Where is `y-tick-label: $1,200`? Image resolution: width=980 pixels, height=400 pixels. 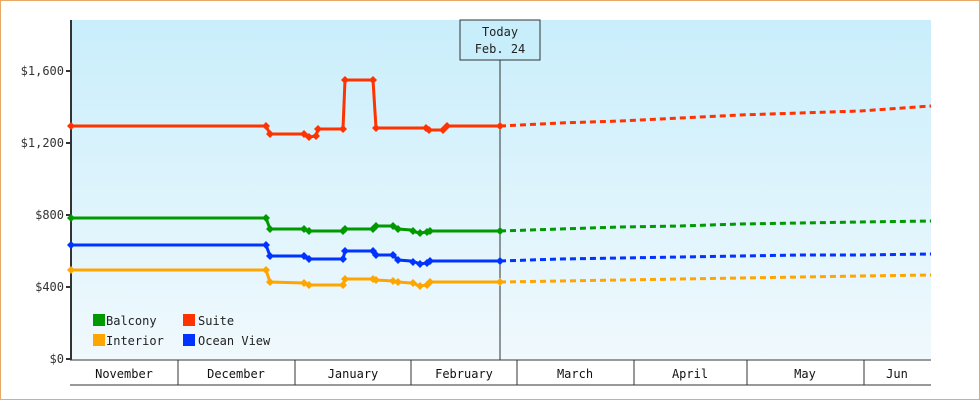 y-tick-label: $1,200 is located at coordinates (42, 143).